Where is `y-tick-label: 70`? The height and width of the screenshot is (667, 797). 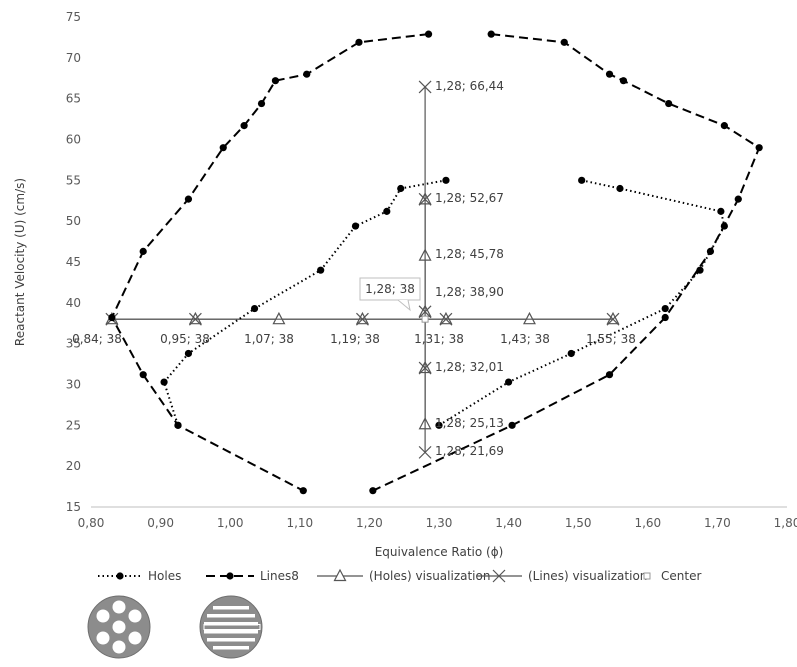 y-tick-label: 70 is located at coordinates (73, 58).